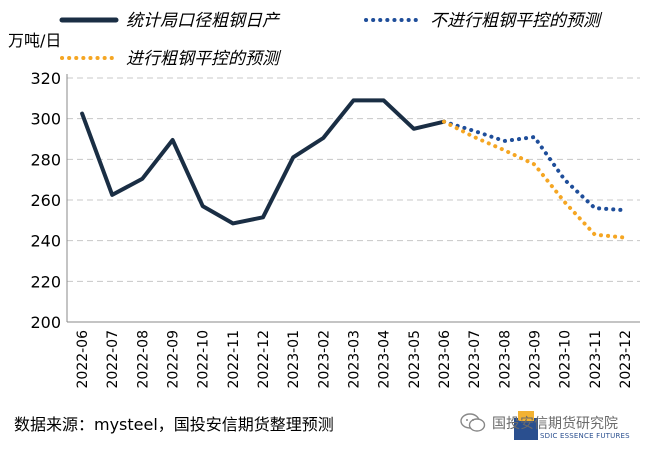  Describe the element at coordinates (143, 359) in the screenshot. I see `x-tick-label: 2022-08` at that location.